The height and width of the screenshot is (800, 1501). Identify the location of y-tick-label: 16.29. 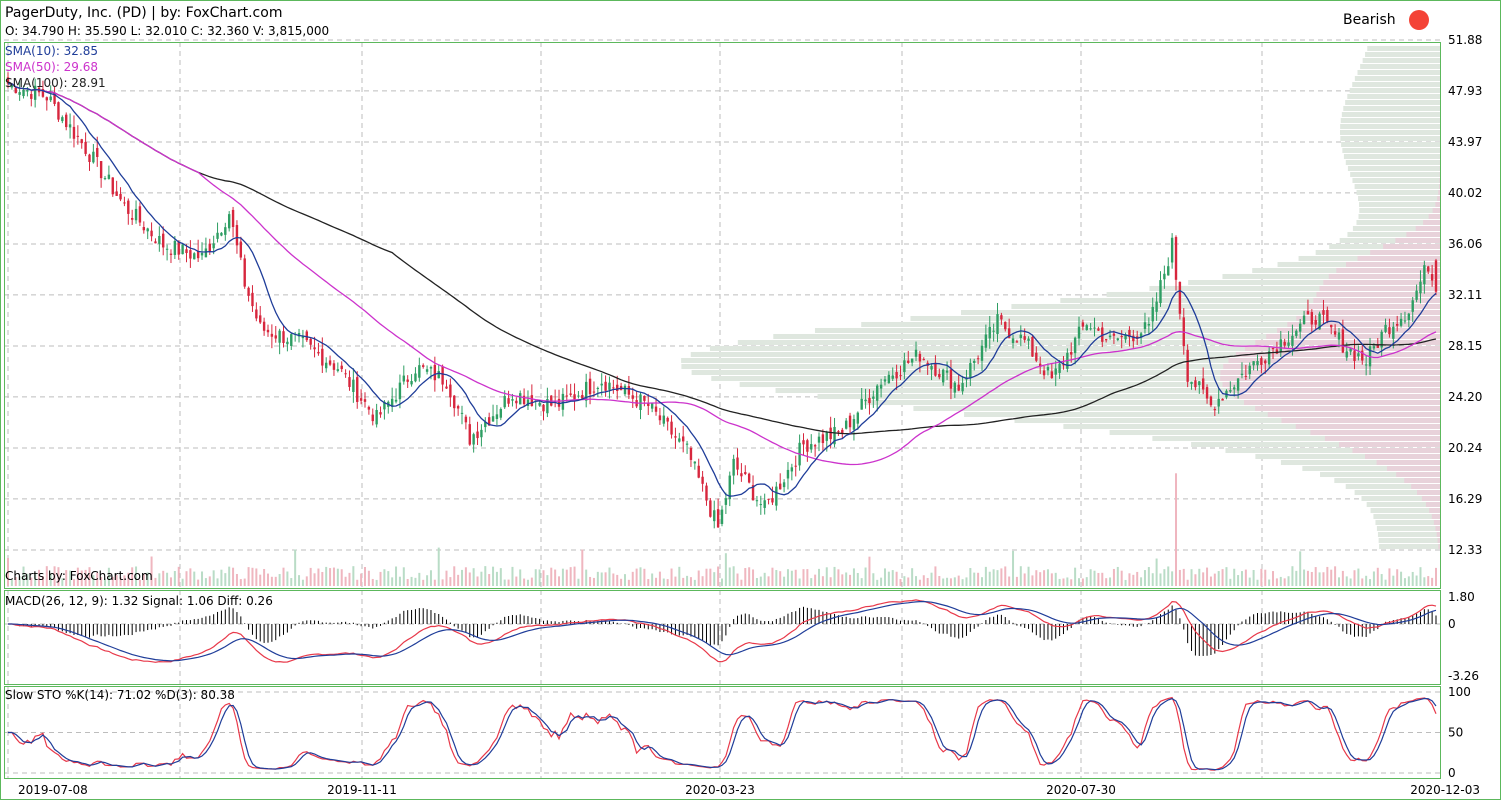
(1465, 499).